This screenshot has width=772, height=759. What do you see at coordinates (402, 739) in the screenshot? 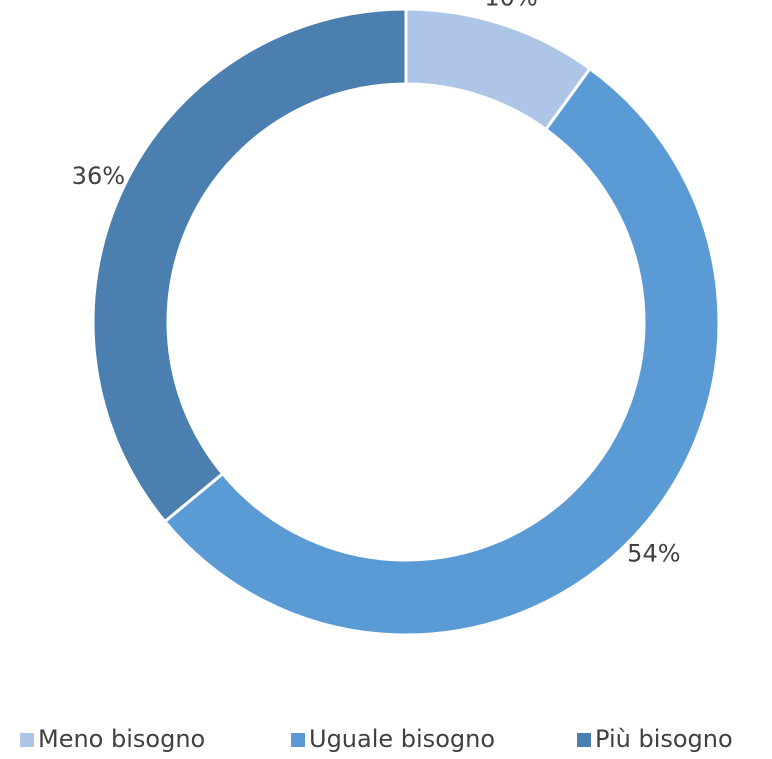
I see `legend-label: Uguale bisogno` at bounding box center [402, 739].